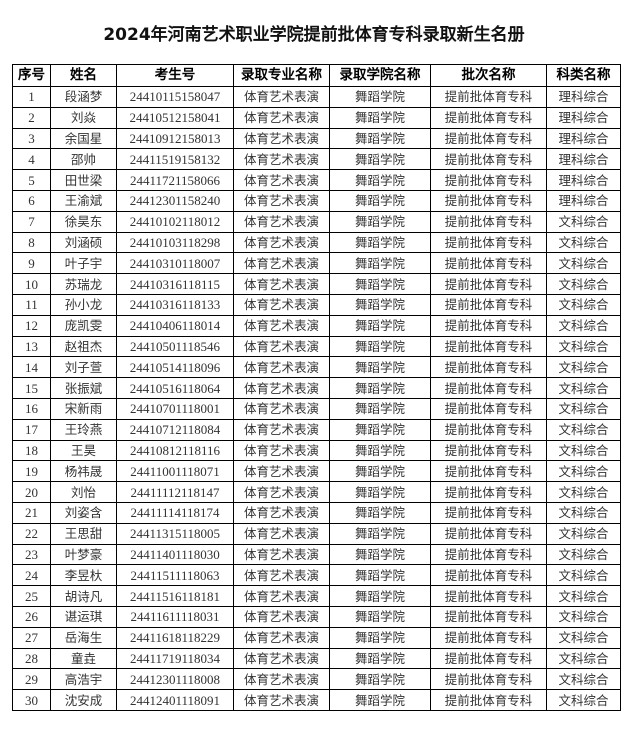 This screenshot has height=734, width=628. What do you see at coordinates (175, 117) in the screenshot?
I see `cell-exam-number: 24410512158041` at bounding box center [175, 117].